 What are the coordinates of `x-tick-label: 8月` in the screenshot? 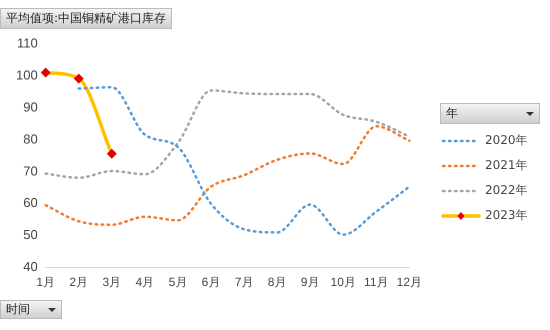 It's located at (277, 282).